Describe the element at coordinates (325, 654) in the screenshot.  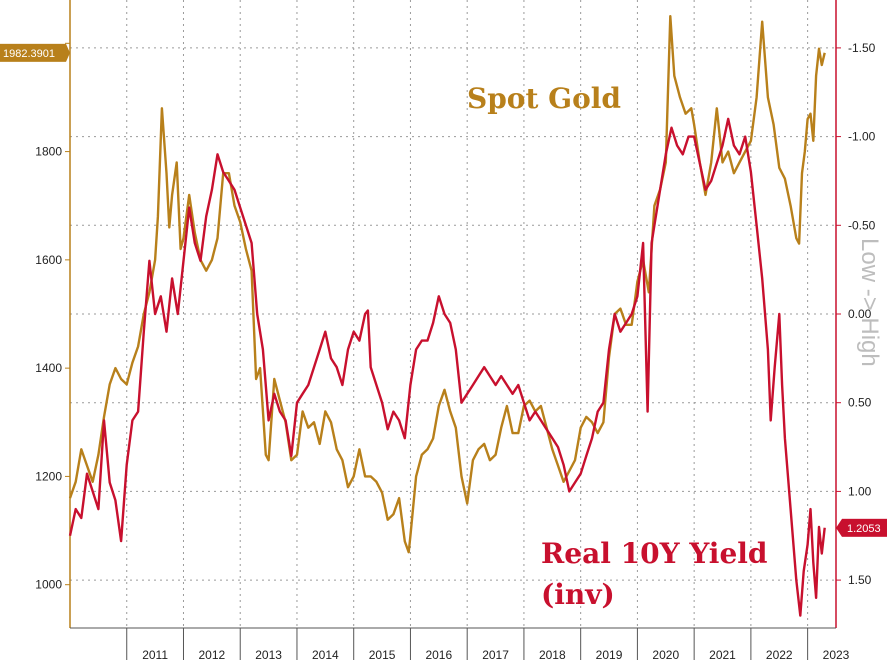
I see `x-tick-label: 2014` at that location.